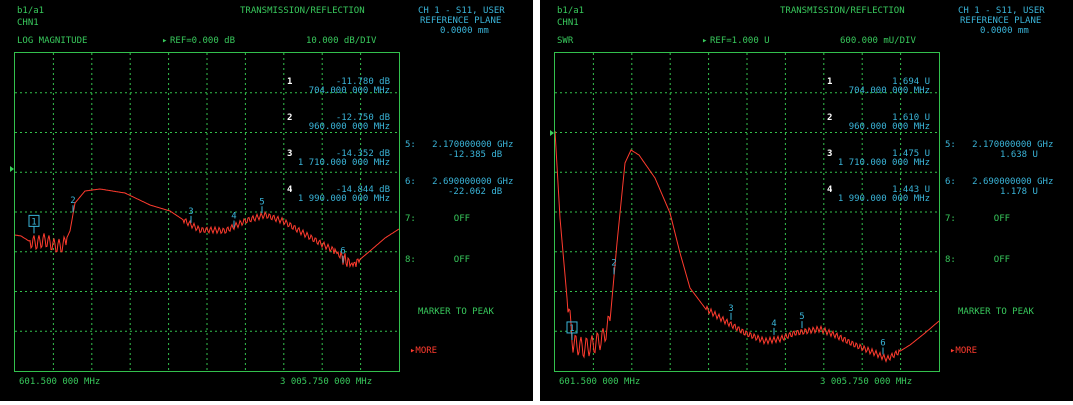  I want to click on reference-level: REF=1.000 U, so click(740, 41).